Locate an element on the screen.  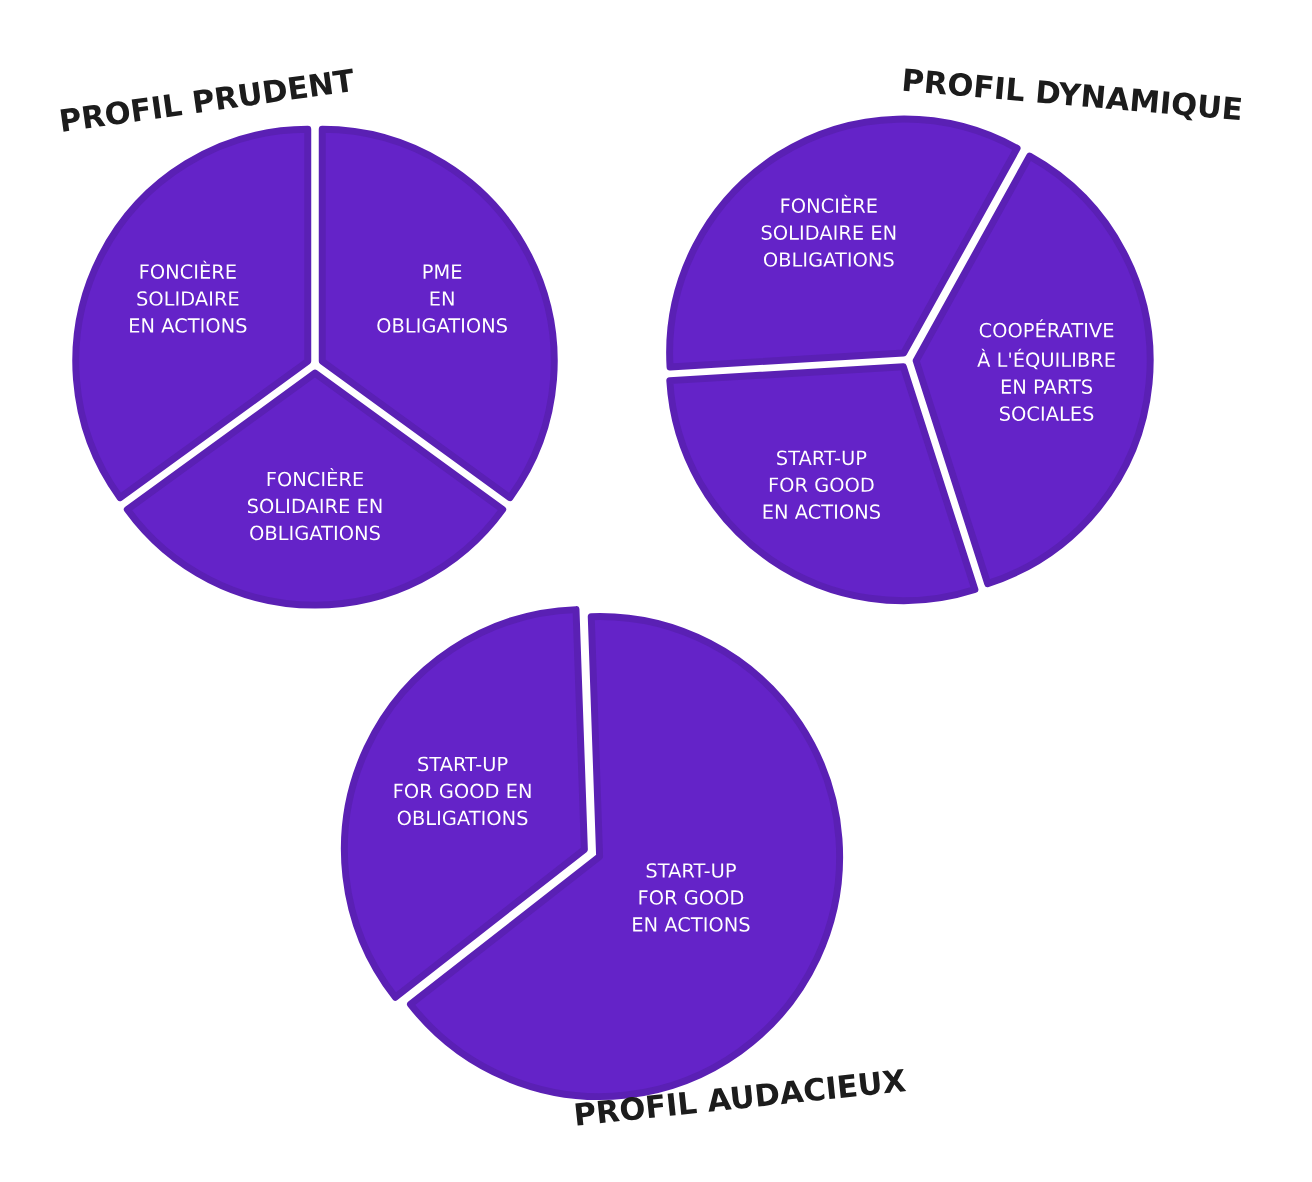
chart-title: PROFIL DYNAMIQUE is located at coordinates (1072, 96).